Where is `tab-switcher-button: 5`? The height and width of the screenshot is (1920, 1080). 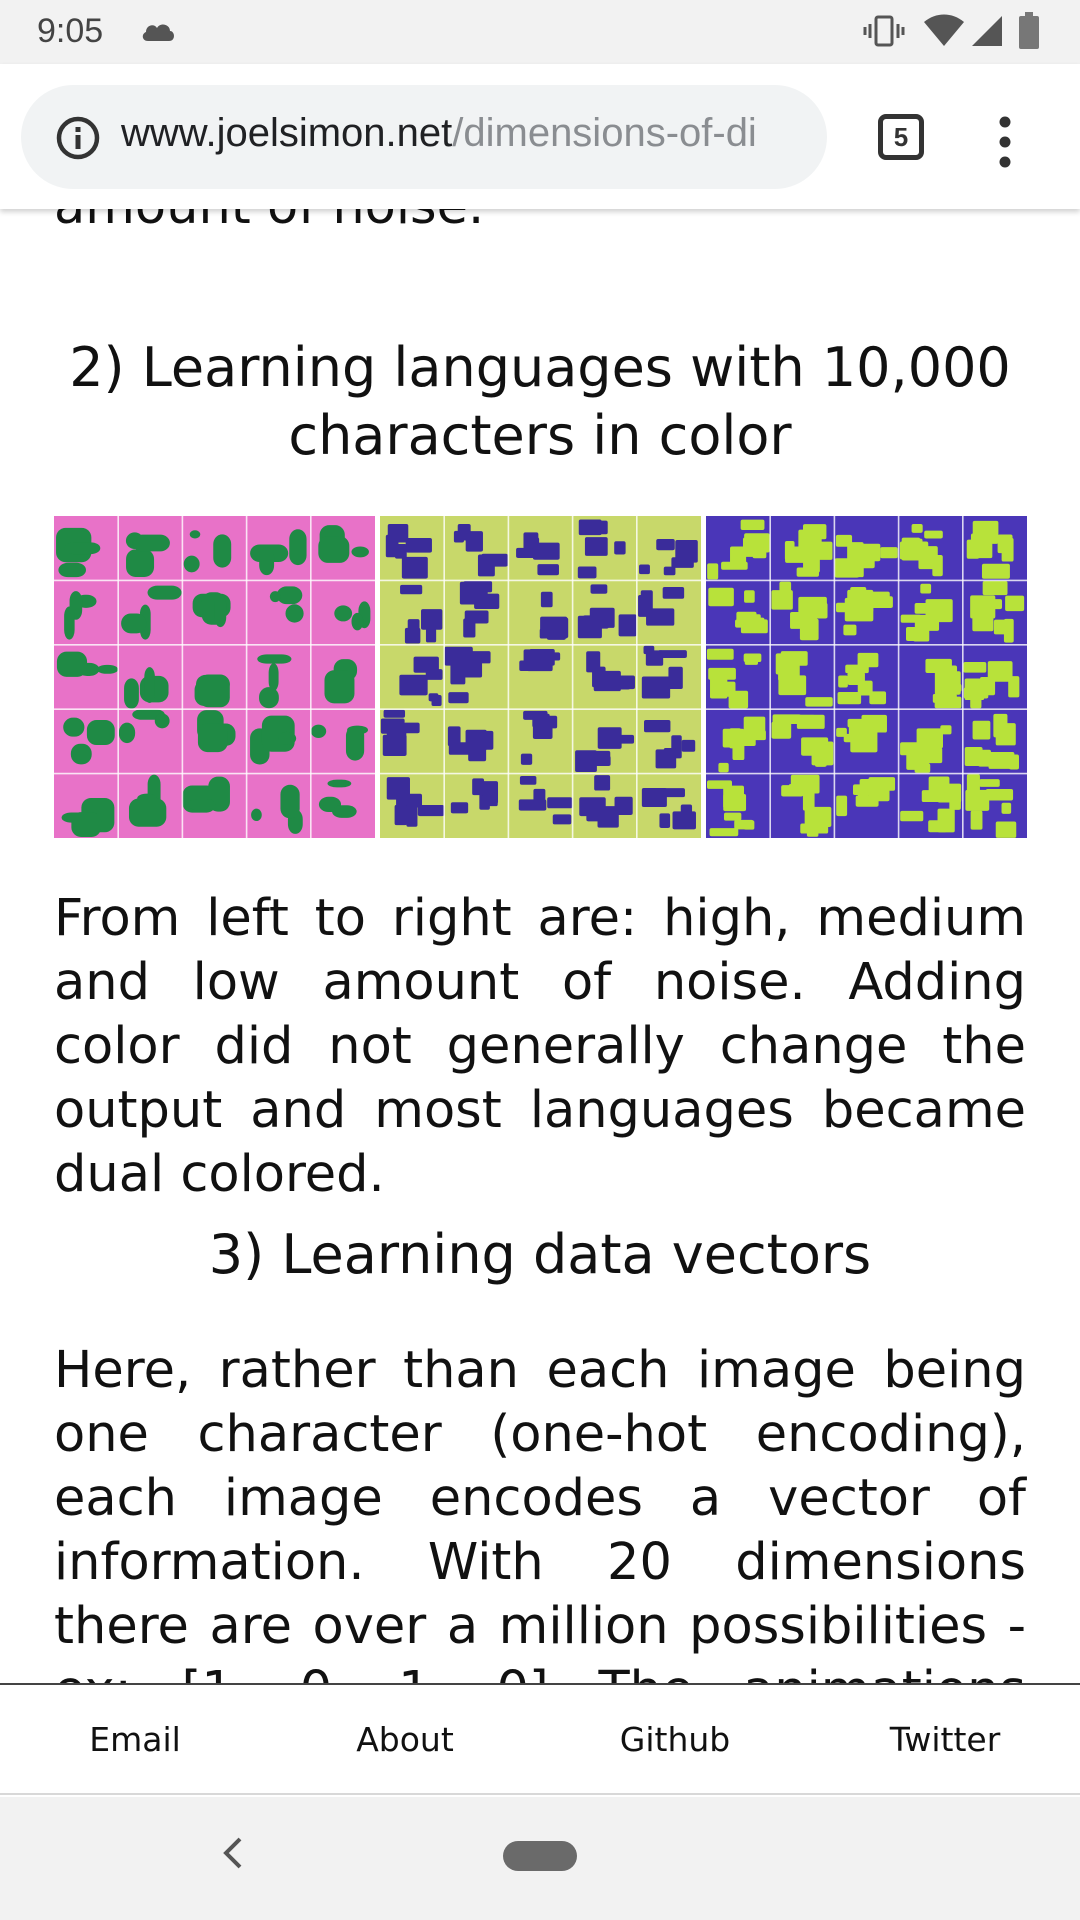
tab-switcher-button: 5 is located at coordinates (901, 137).